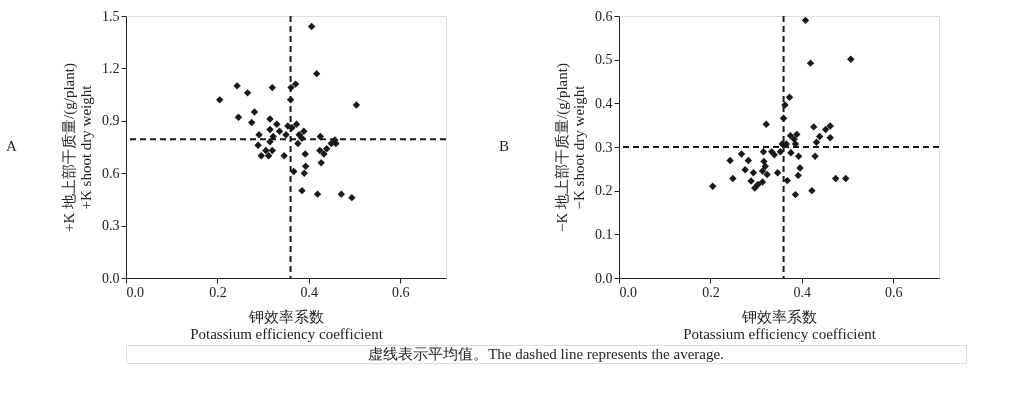 The height and width of the screenshot is (406, 1027). I want to click on y-tick-label: 0.5, so click(604, 60).